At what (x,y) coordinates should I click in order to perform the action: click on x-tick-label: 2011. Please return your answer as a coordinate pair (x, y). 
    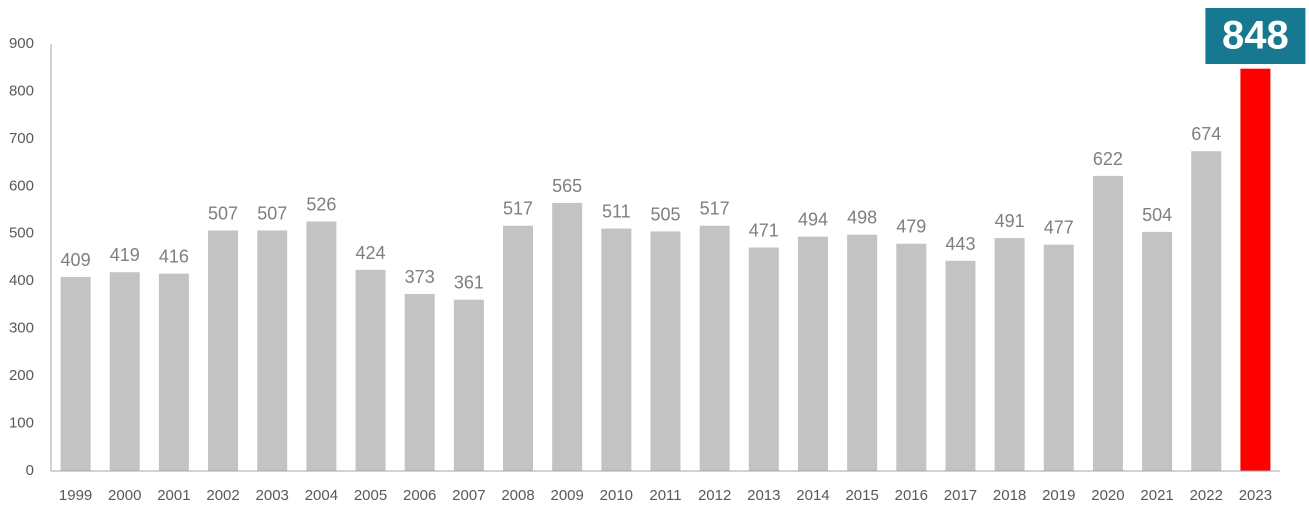
    Looking at the image, I should click on (665, 495).